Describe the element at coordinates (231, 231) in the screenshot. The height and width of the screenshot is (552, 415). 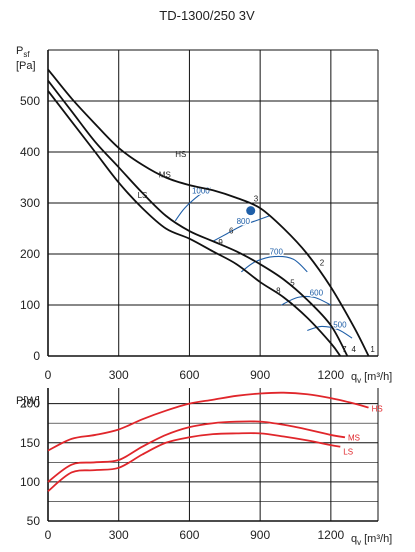
I see `operating-point-label: 6` at that location.